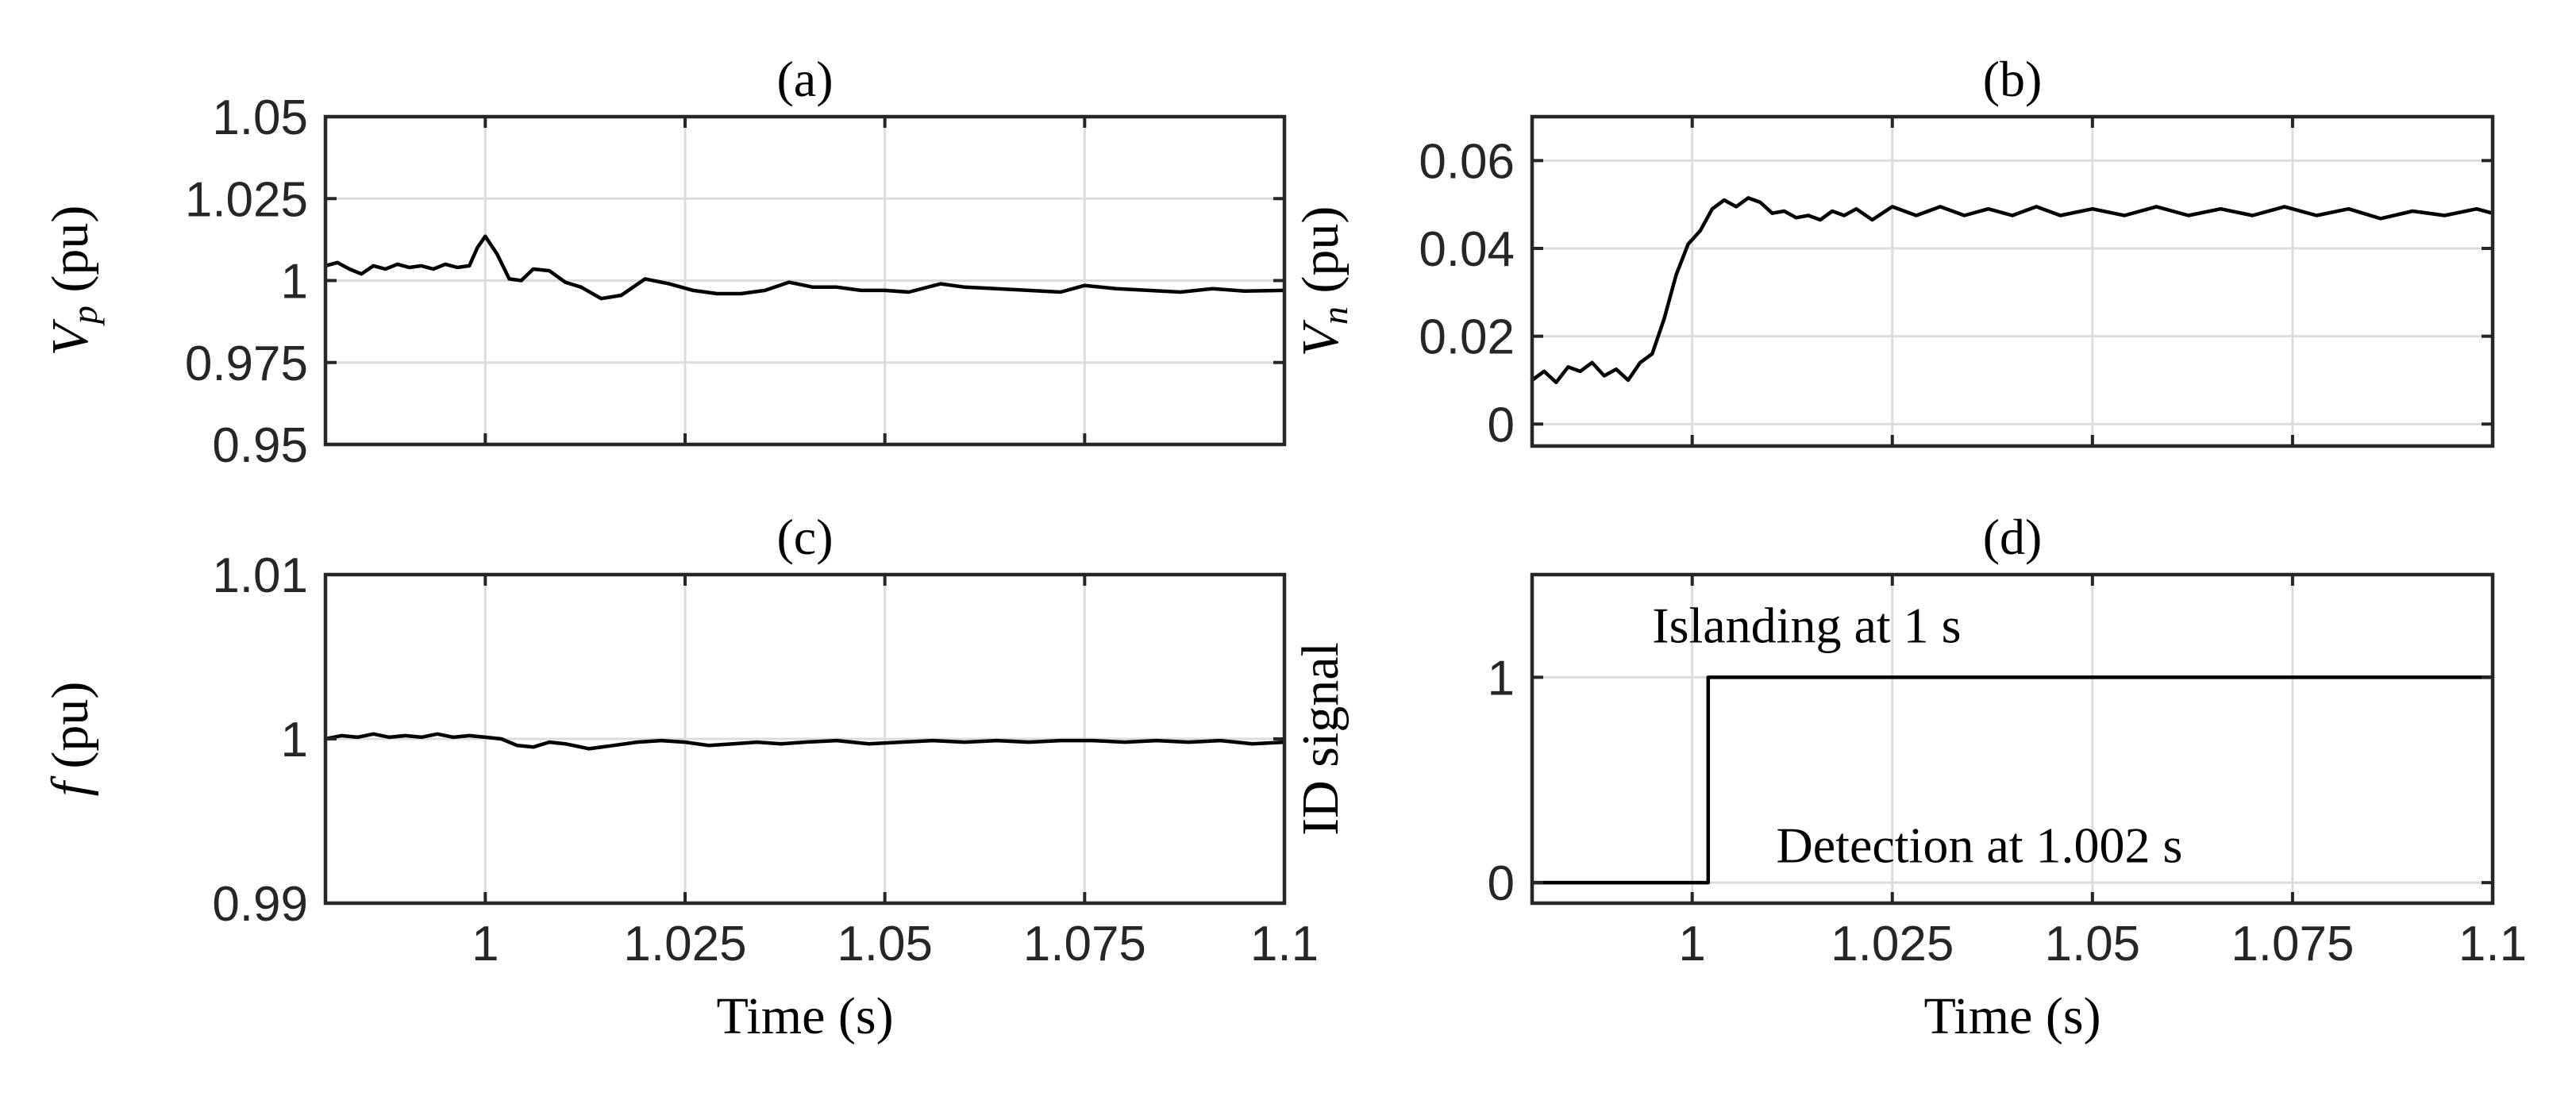  What do you see at coordinates (885, 944) in the screenshot?
I see `panel-c-xtick-label-2: 1.05` at bounding box center [885, 944].